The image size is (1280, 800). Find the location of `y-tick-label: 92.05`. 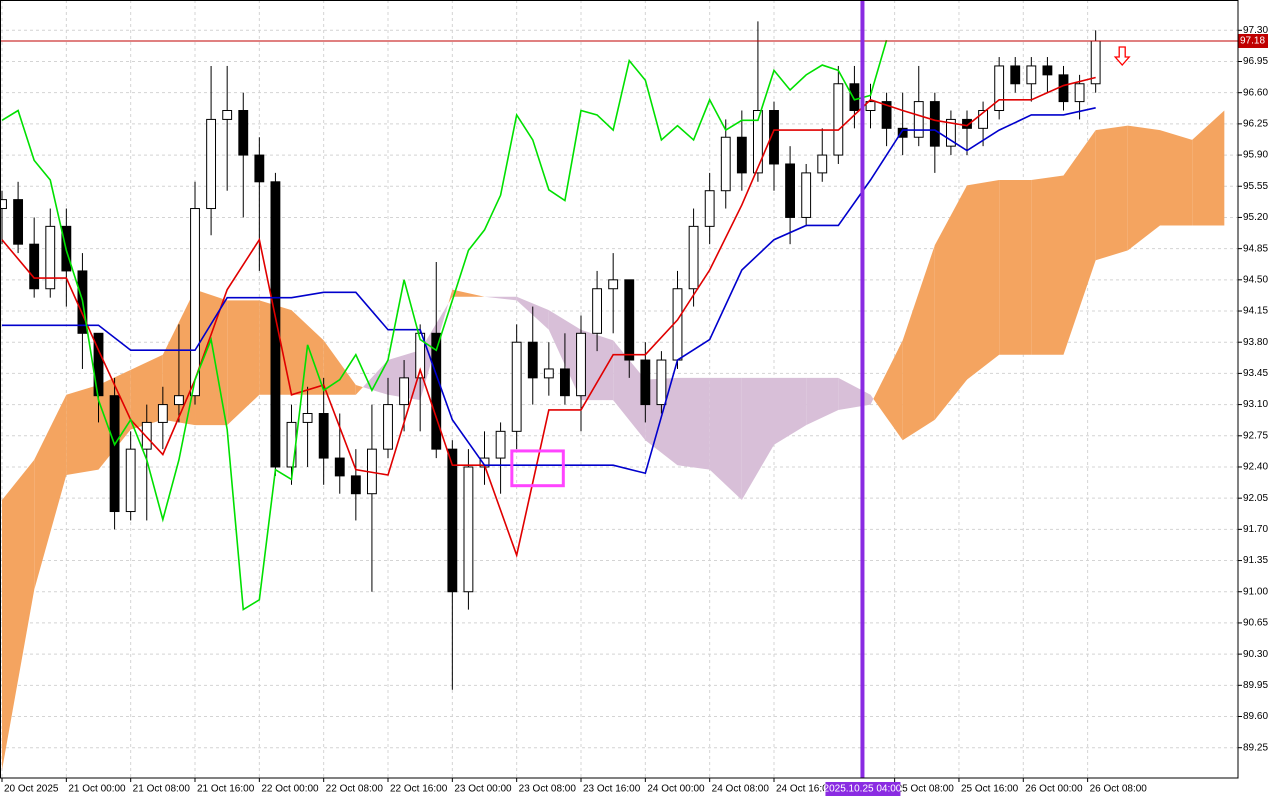

y-tick-label: 92.05 is located at coordinates (1255, 498).